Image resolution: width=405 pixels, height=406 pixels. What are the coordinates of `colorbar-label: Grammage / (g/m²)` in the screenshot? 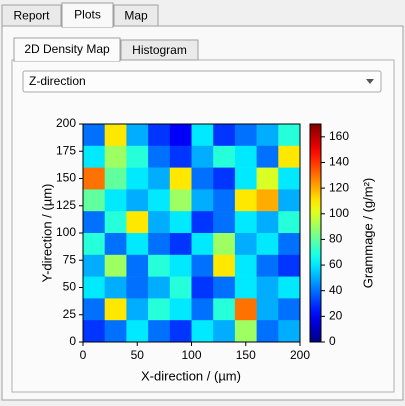 It's located at (367, 233).